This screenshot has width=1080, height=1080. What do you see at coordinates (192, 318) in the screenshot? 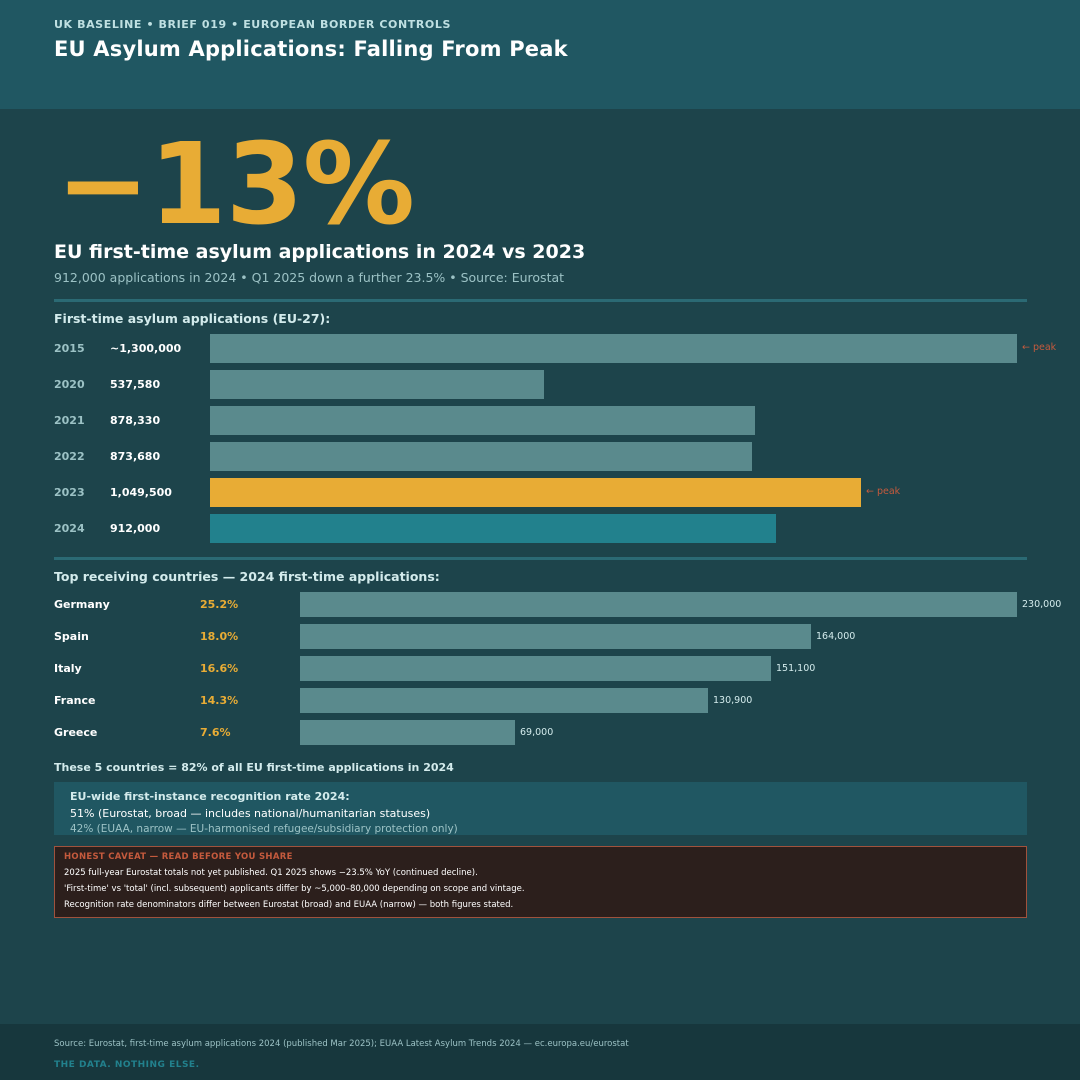
I see `yearly-chart-title: First-time asylum applications (EU-27):` at bounding box center [192, 318].